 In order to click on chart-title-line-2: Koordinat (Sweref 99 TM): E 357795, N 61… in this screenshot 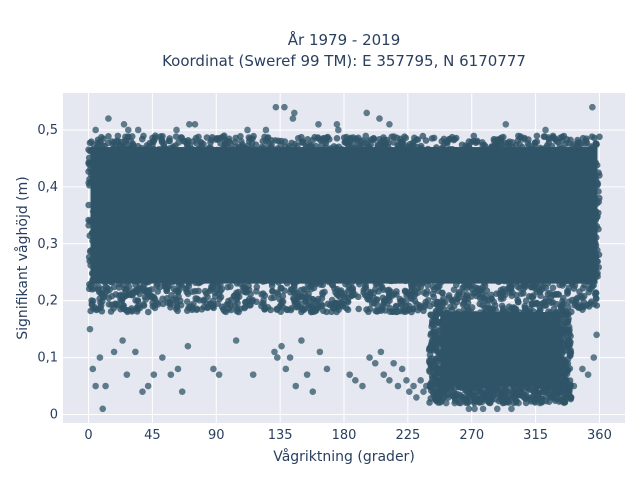, I will do `click(344, 61)`.